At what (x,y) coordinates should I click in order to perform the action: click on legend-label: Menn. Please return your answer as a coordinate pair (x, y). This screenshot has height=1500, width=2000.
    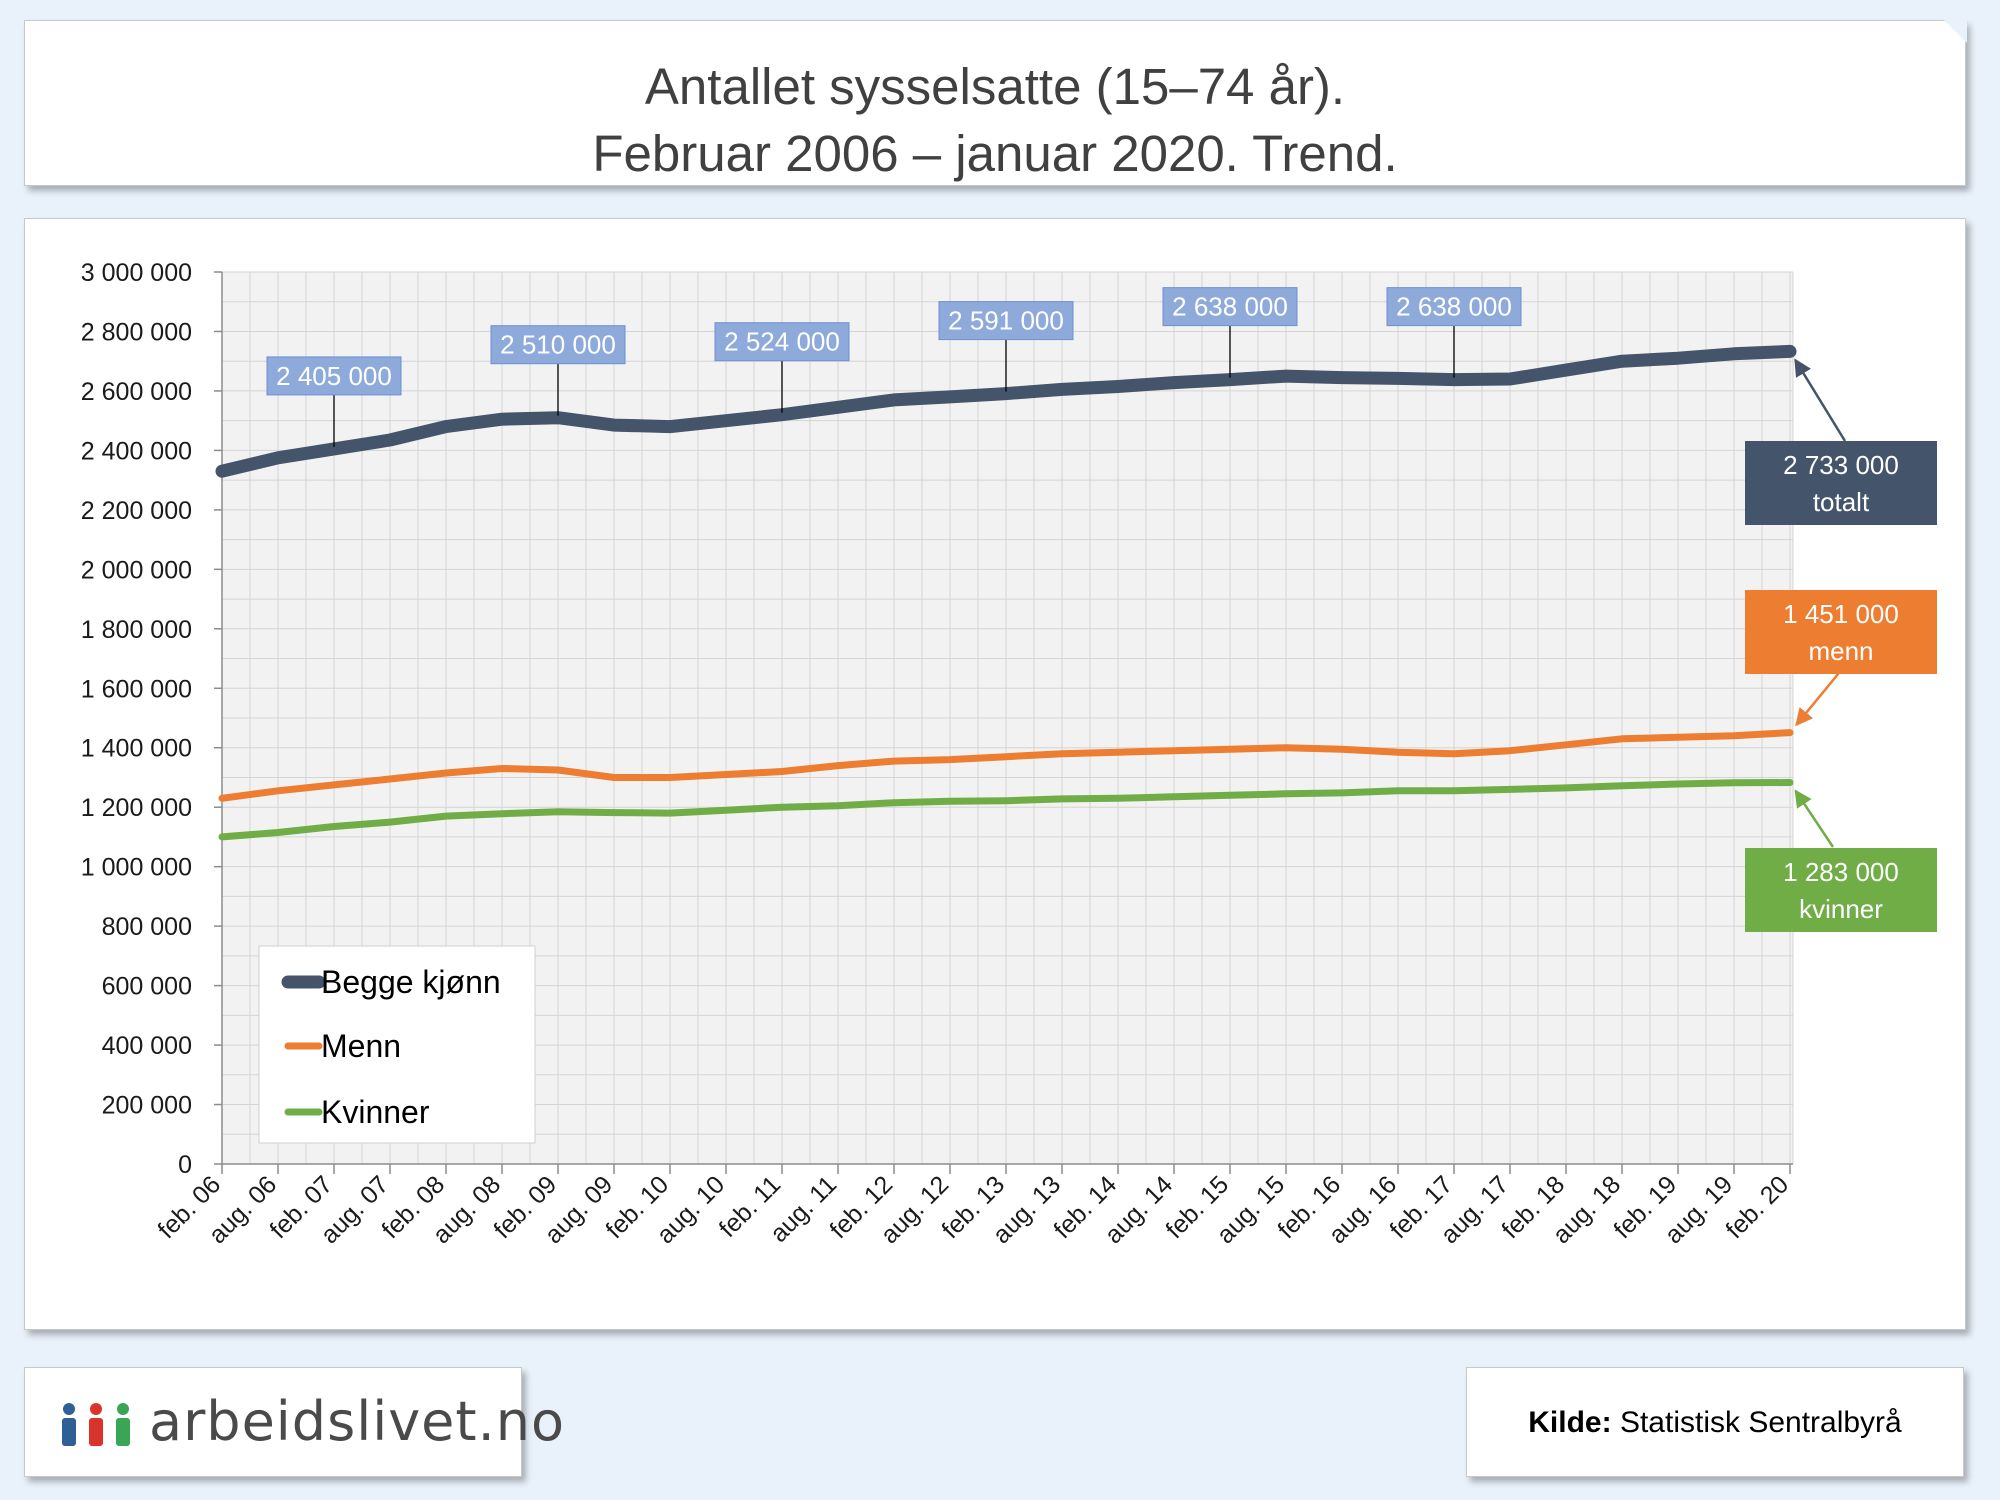
    Looking at the image, I should click on (361, 1046).